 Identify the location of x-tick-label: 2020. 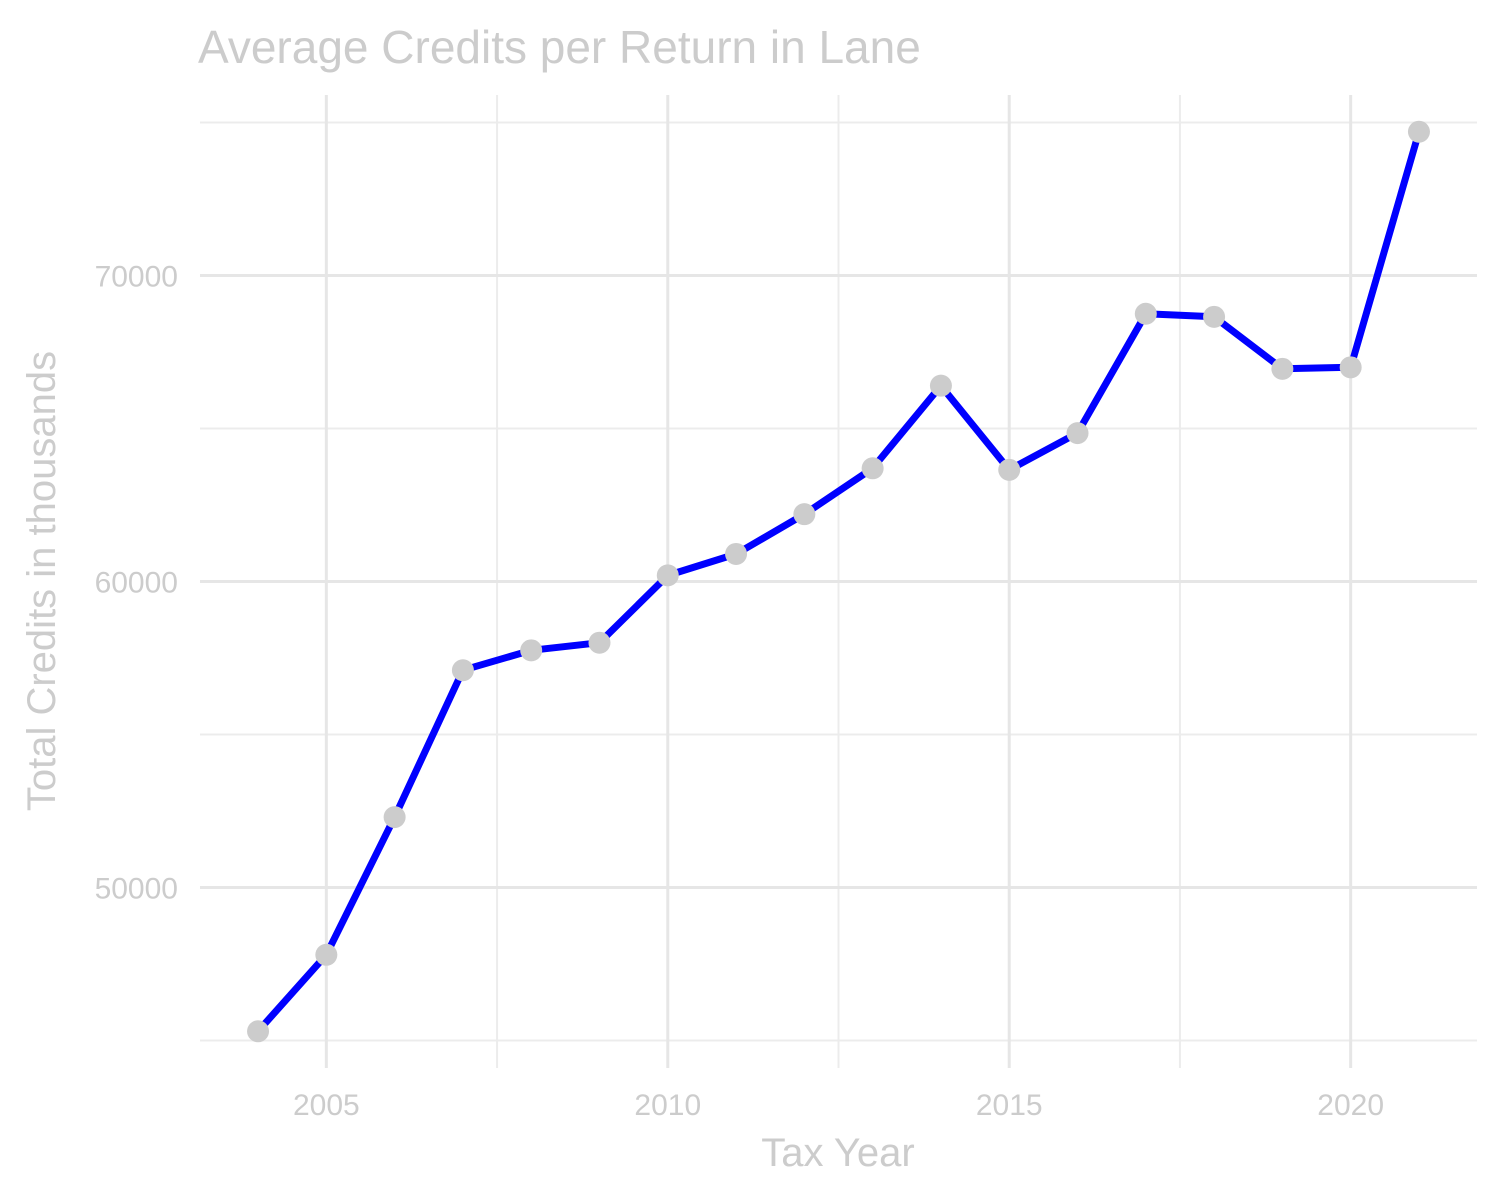
(1350, 1105).